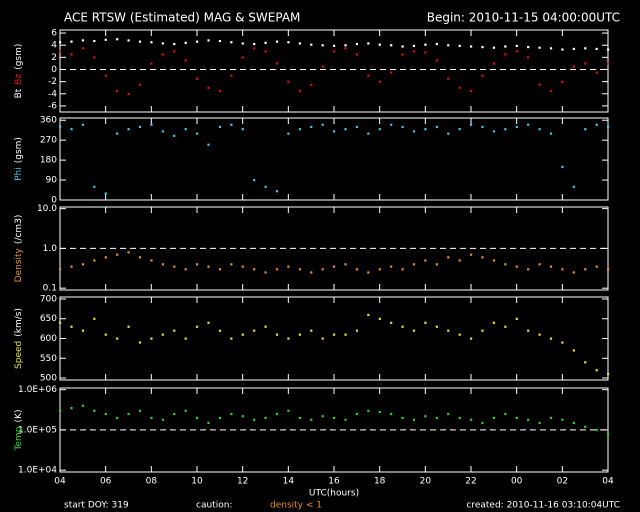 The height and width of the screenshot is (512, 640). I want to click on caution: caution:, so click(214, 506).